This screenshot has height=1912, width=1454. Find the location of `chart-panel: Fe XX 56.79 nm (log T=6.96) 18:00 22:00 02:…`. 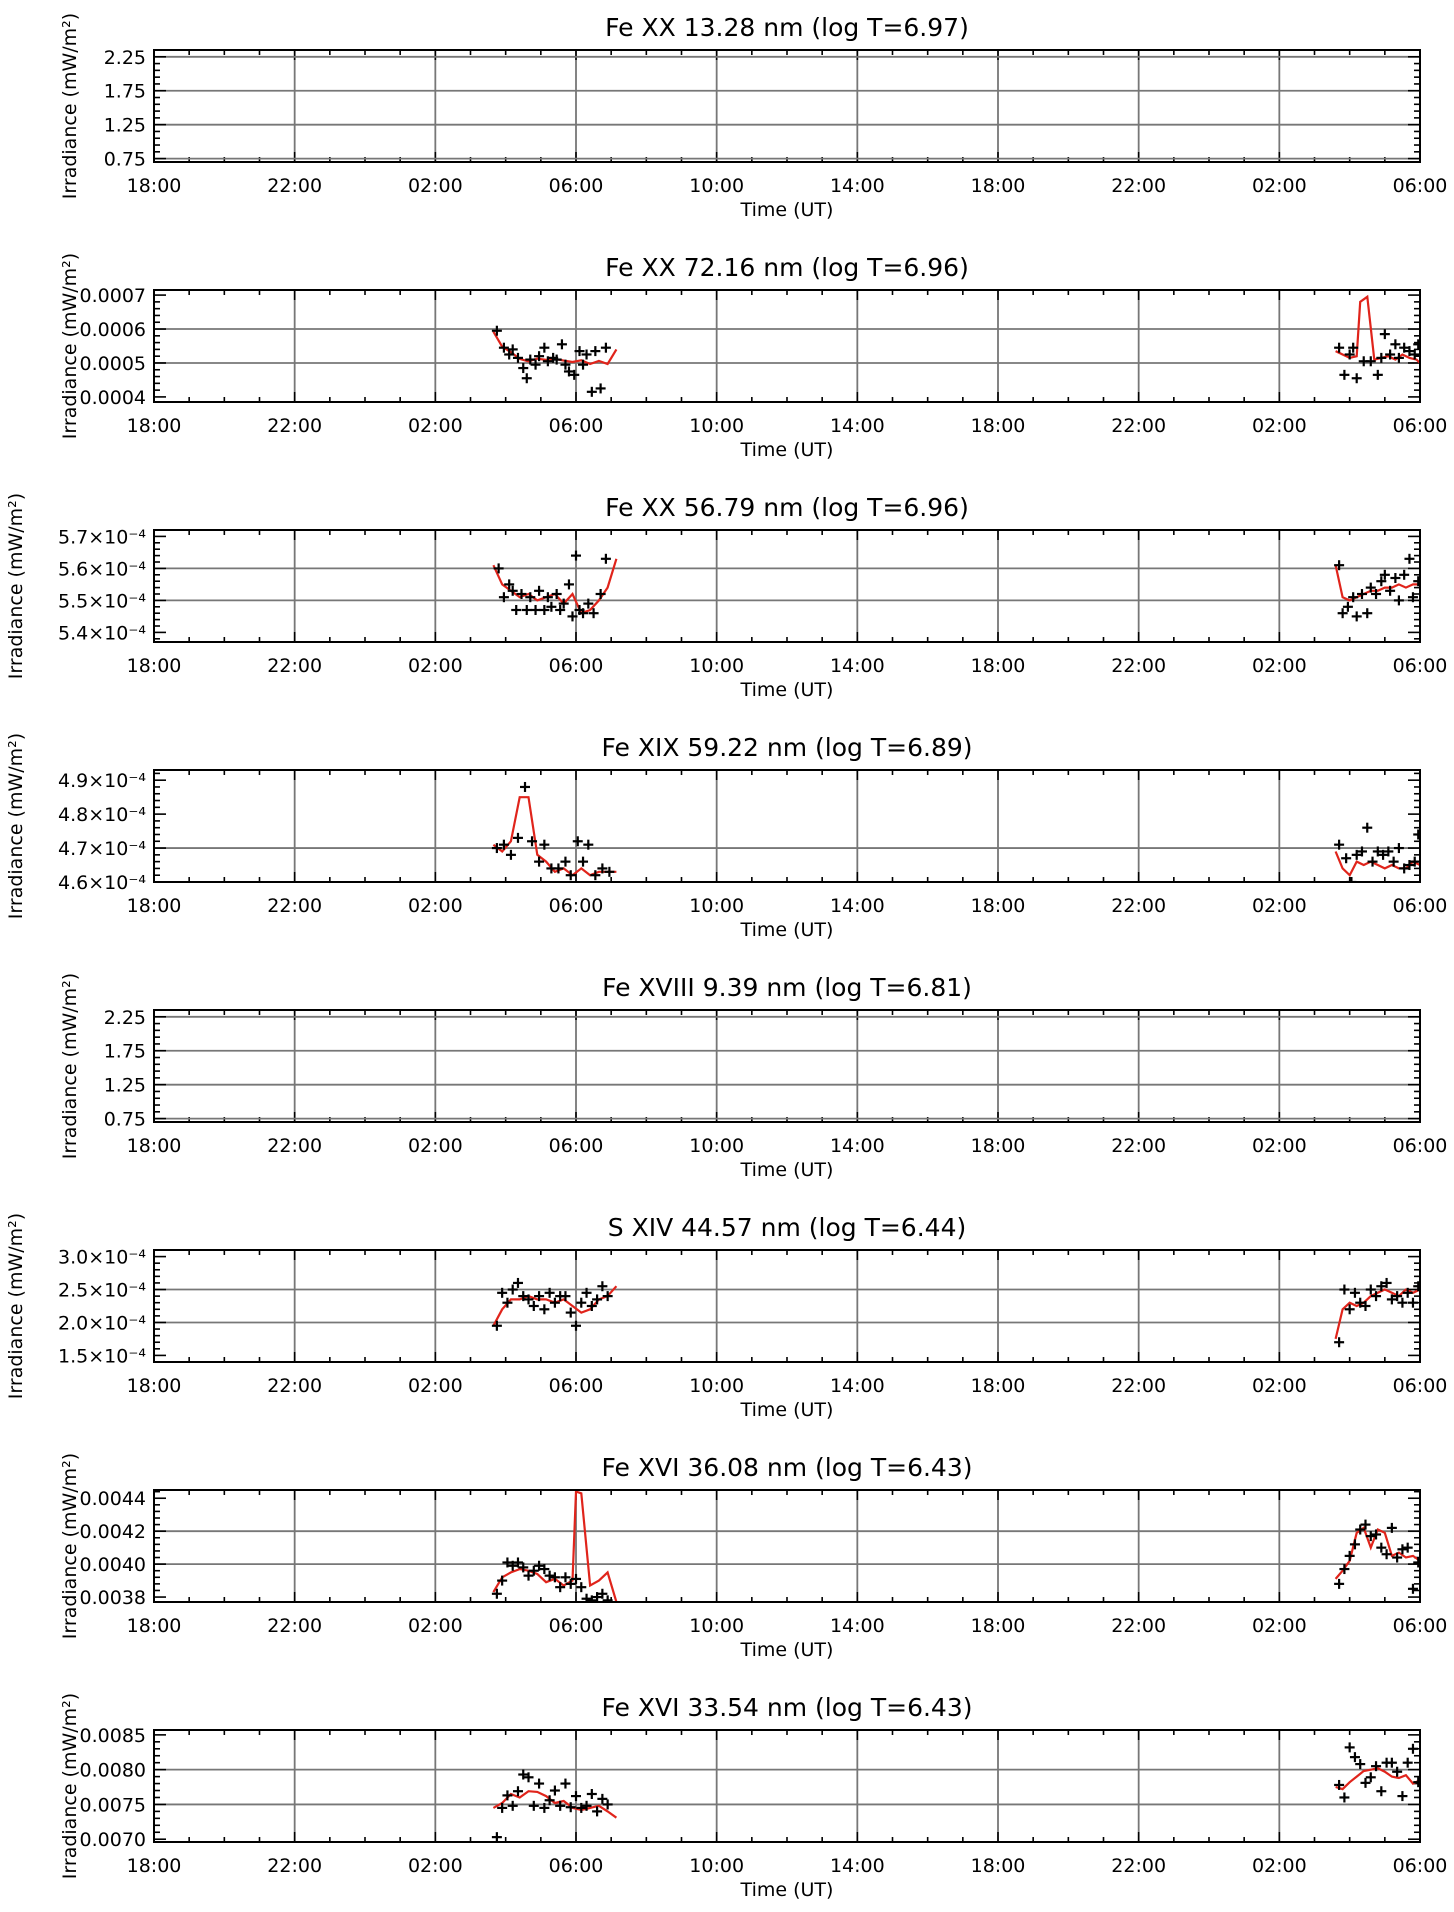

chart-panel: Fe XX 56.79 nm (log T=6.96) 18:00 22:00 02:… is located at coordinates (726, 597).